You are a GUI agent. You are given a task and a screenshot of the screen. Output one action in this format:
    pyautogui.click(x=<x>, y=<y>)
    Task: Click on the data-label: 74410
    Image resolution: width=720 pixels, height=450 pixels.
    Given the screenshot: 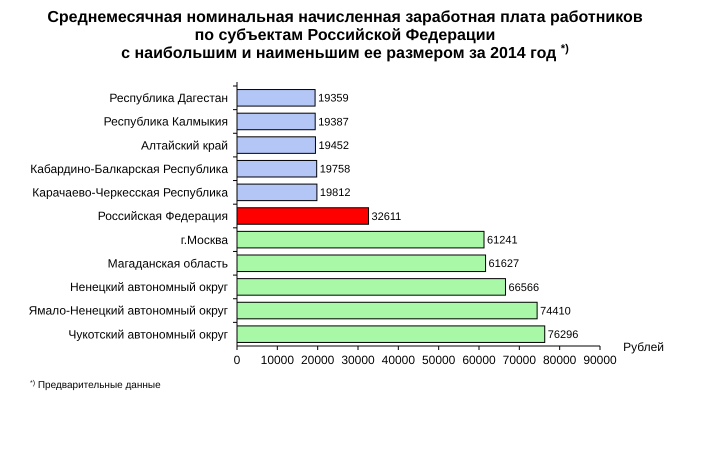 What is the action you would take?
    pyautogui.click(x=555, y=311)
    